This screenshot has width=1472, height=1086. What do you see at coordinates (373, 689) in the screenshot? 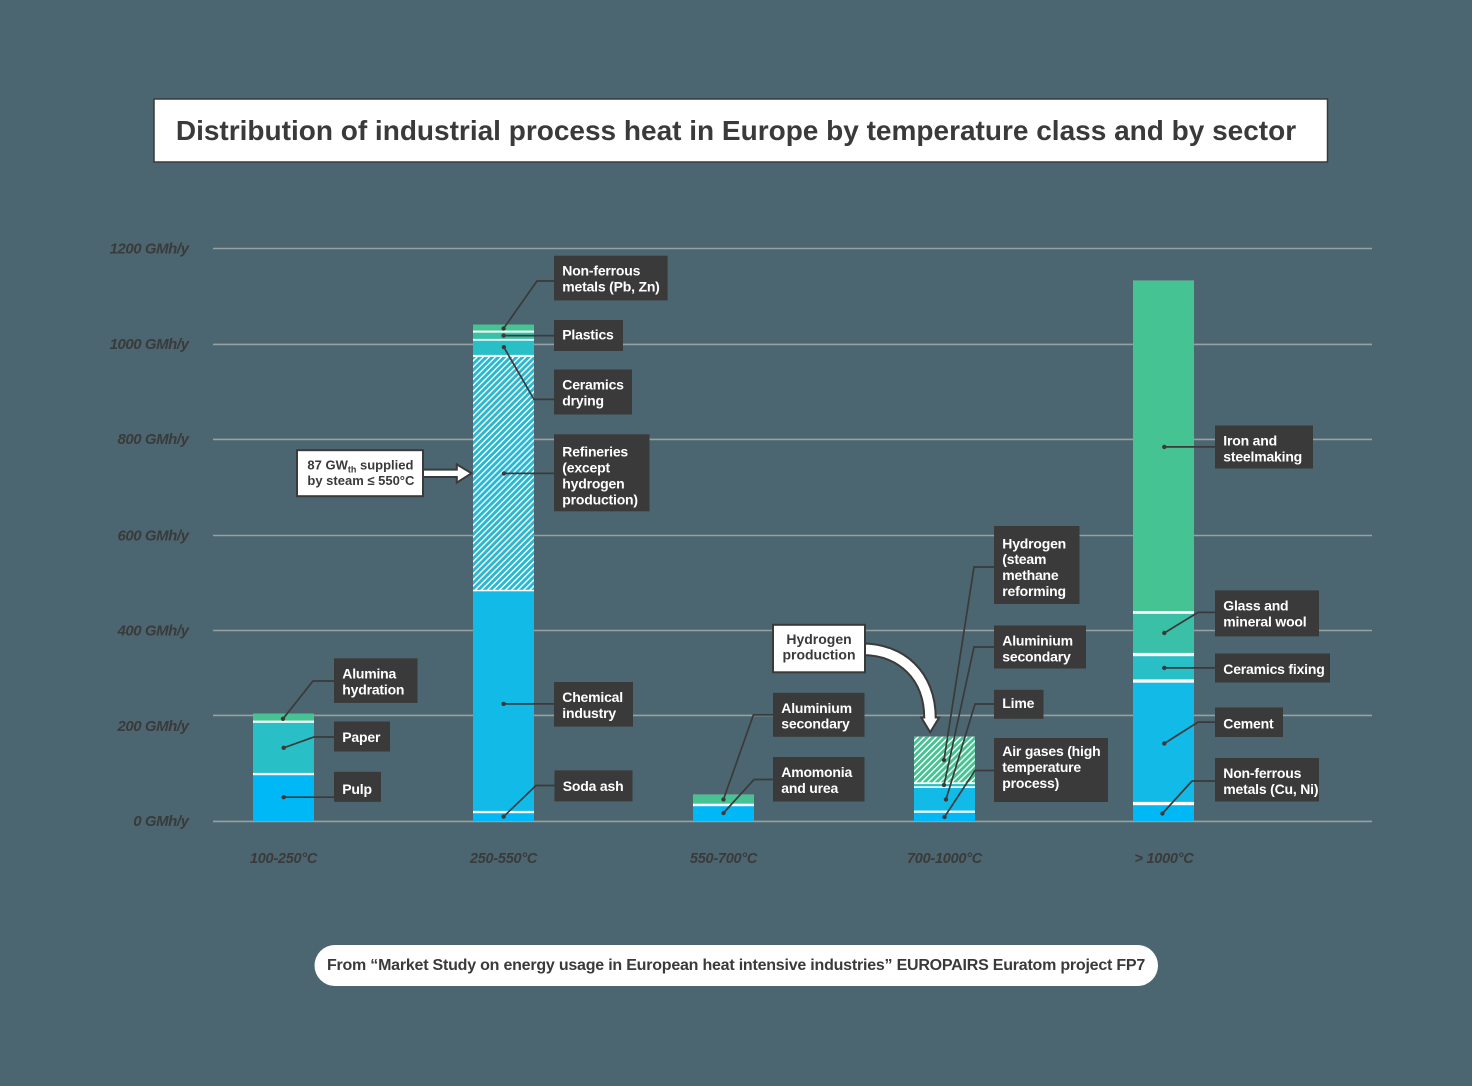
I see `svg-text: hydration` at bounding box center [373, 689].